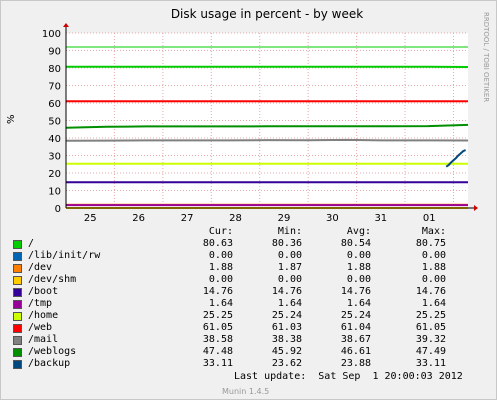 Image resolution: width=497 pixels, height=400 pixels. What do you see at coordinates (66, 25) in the screenshot?
I see `y-axis-arrow` at bounding box center [66, 25].